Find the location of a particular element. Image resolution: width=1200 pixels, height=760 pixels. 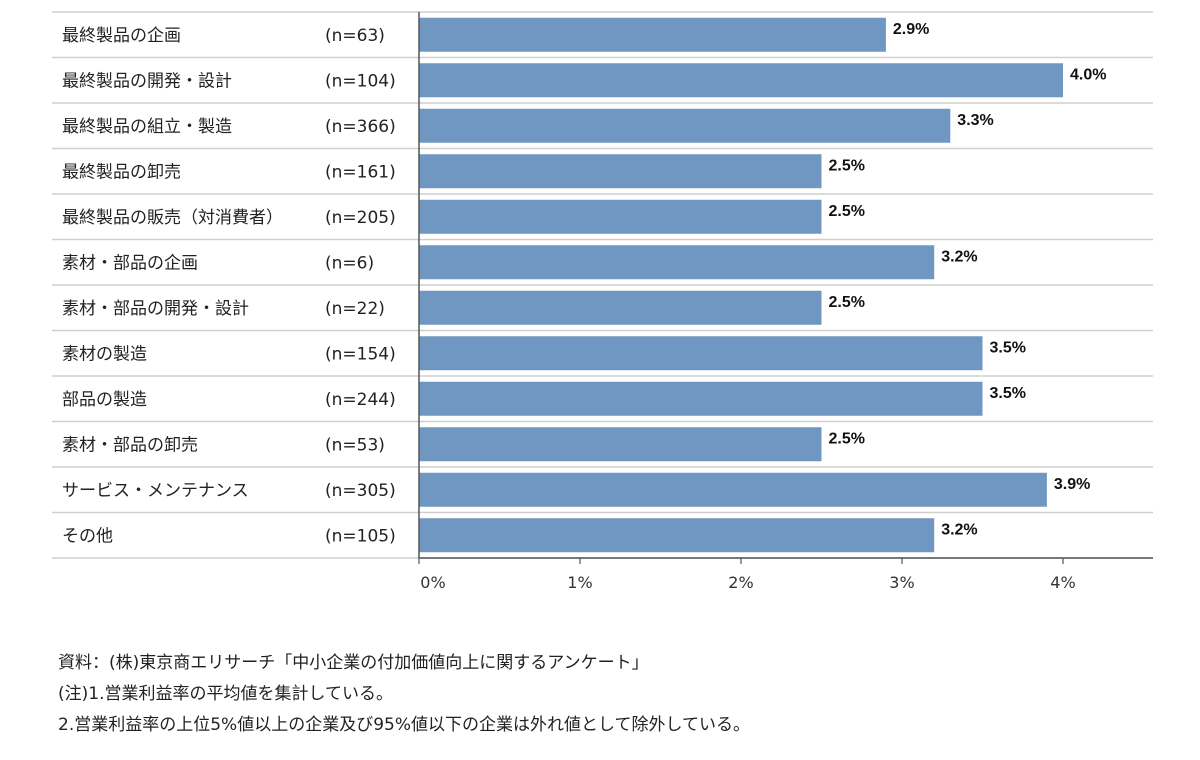

category-label: 素材・部品の卸売 is located at coordinates (130, 445).